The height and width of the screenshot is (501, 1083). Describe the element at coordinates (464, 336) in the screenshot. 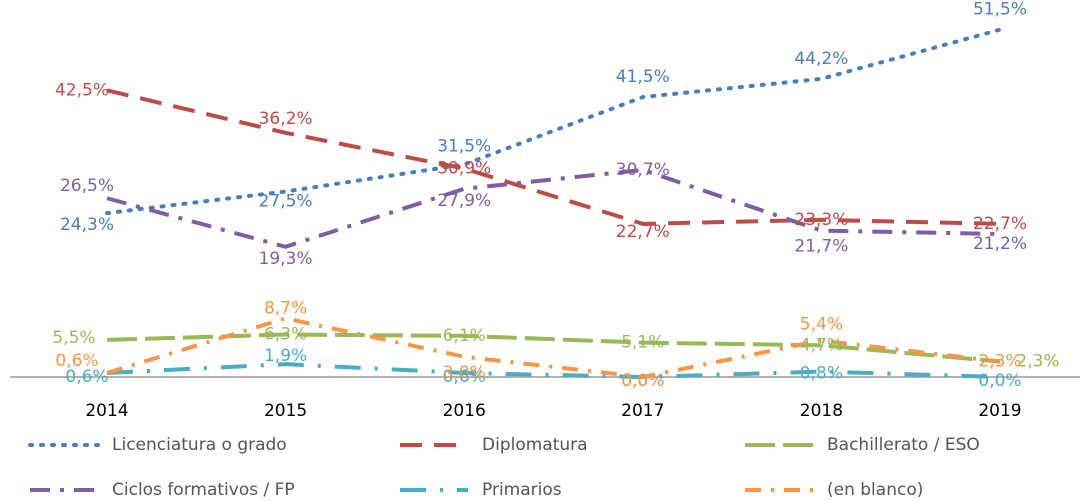

I see `data-label: 6,1%` at that location.